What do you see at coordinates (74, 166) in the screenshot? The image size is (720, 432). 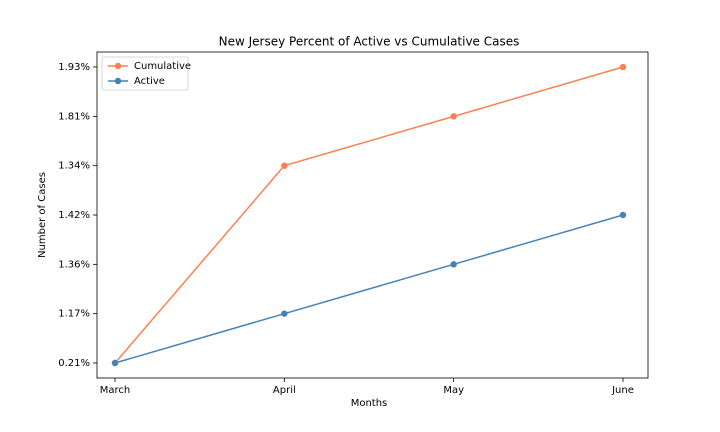 I see `y-tick-label: 1.34%` at bounding box center [74, 166].